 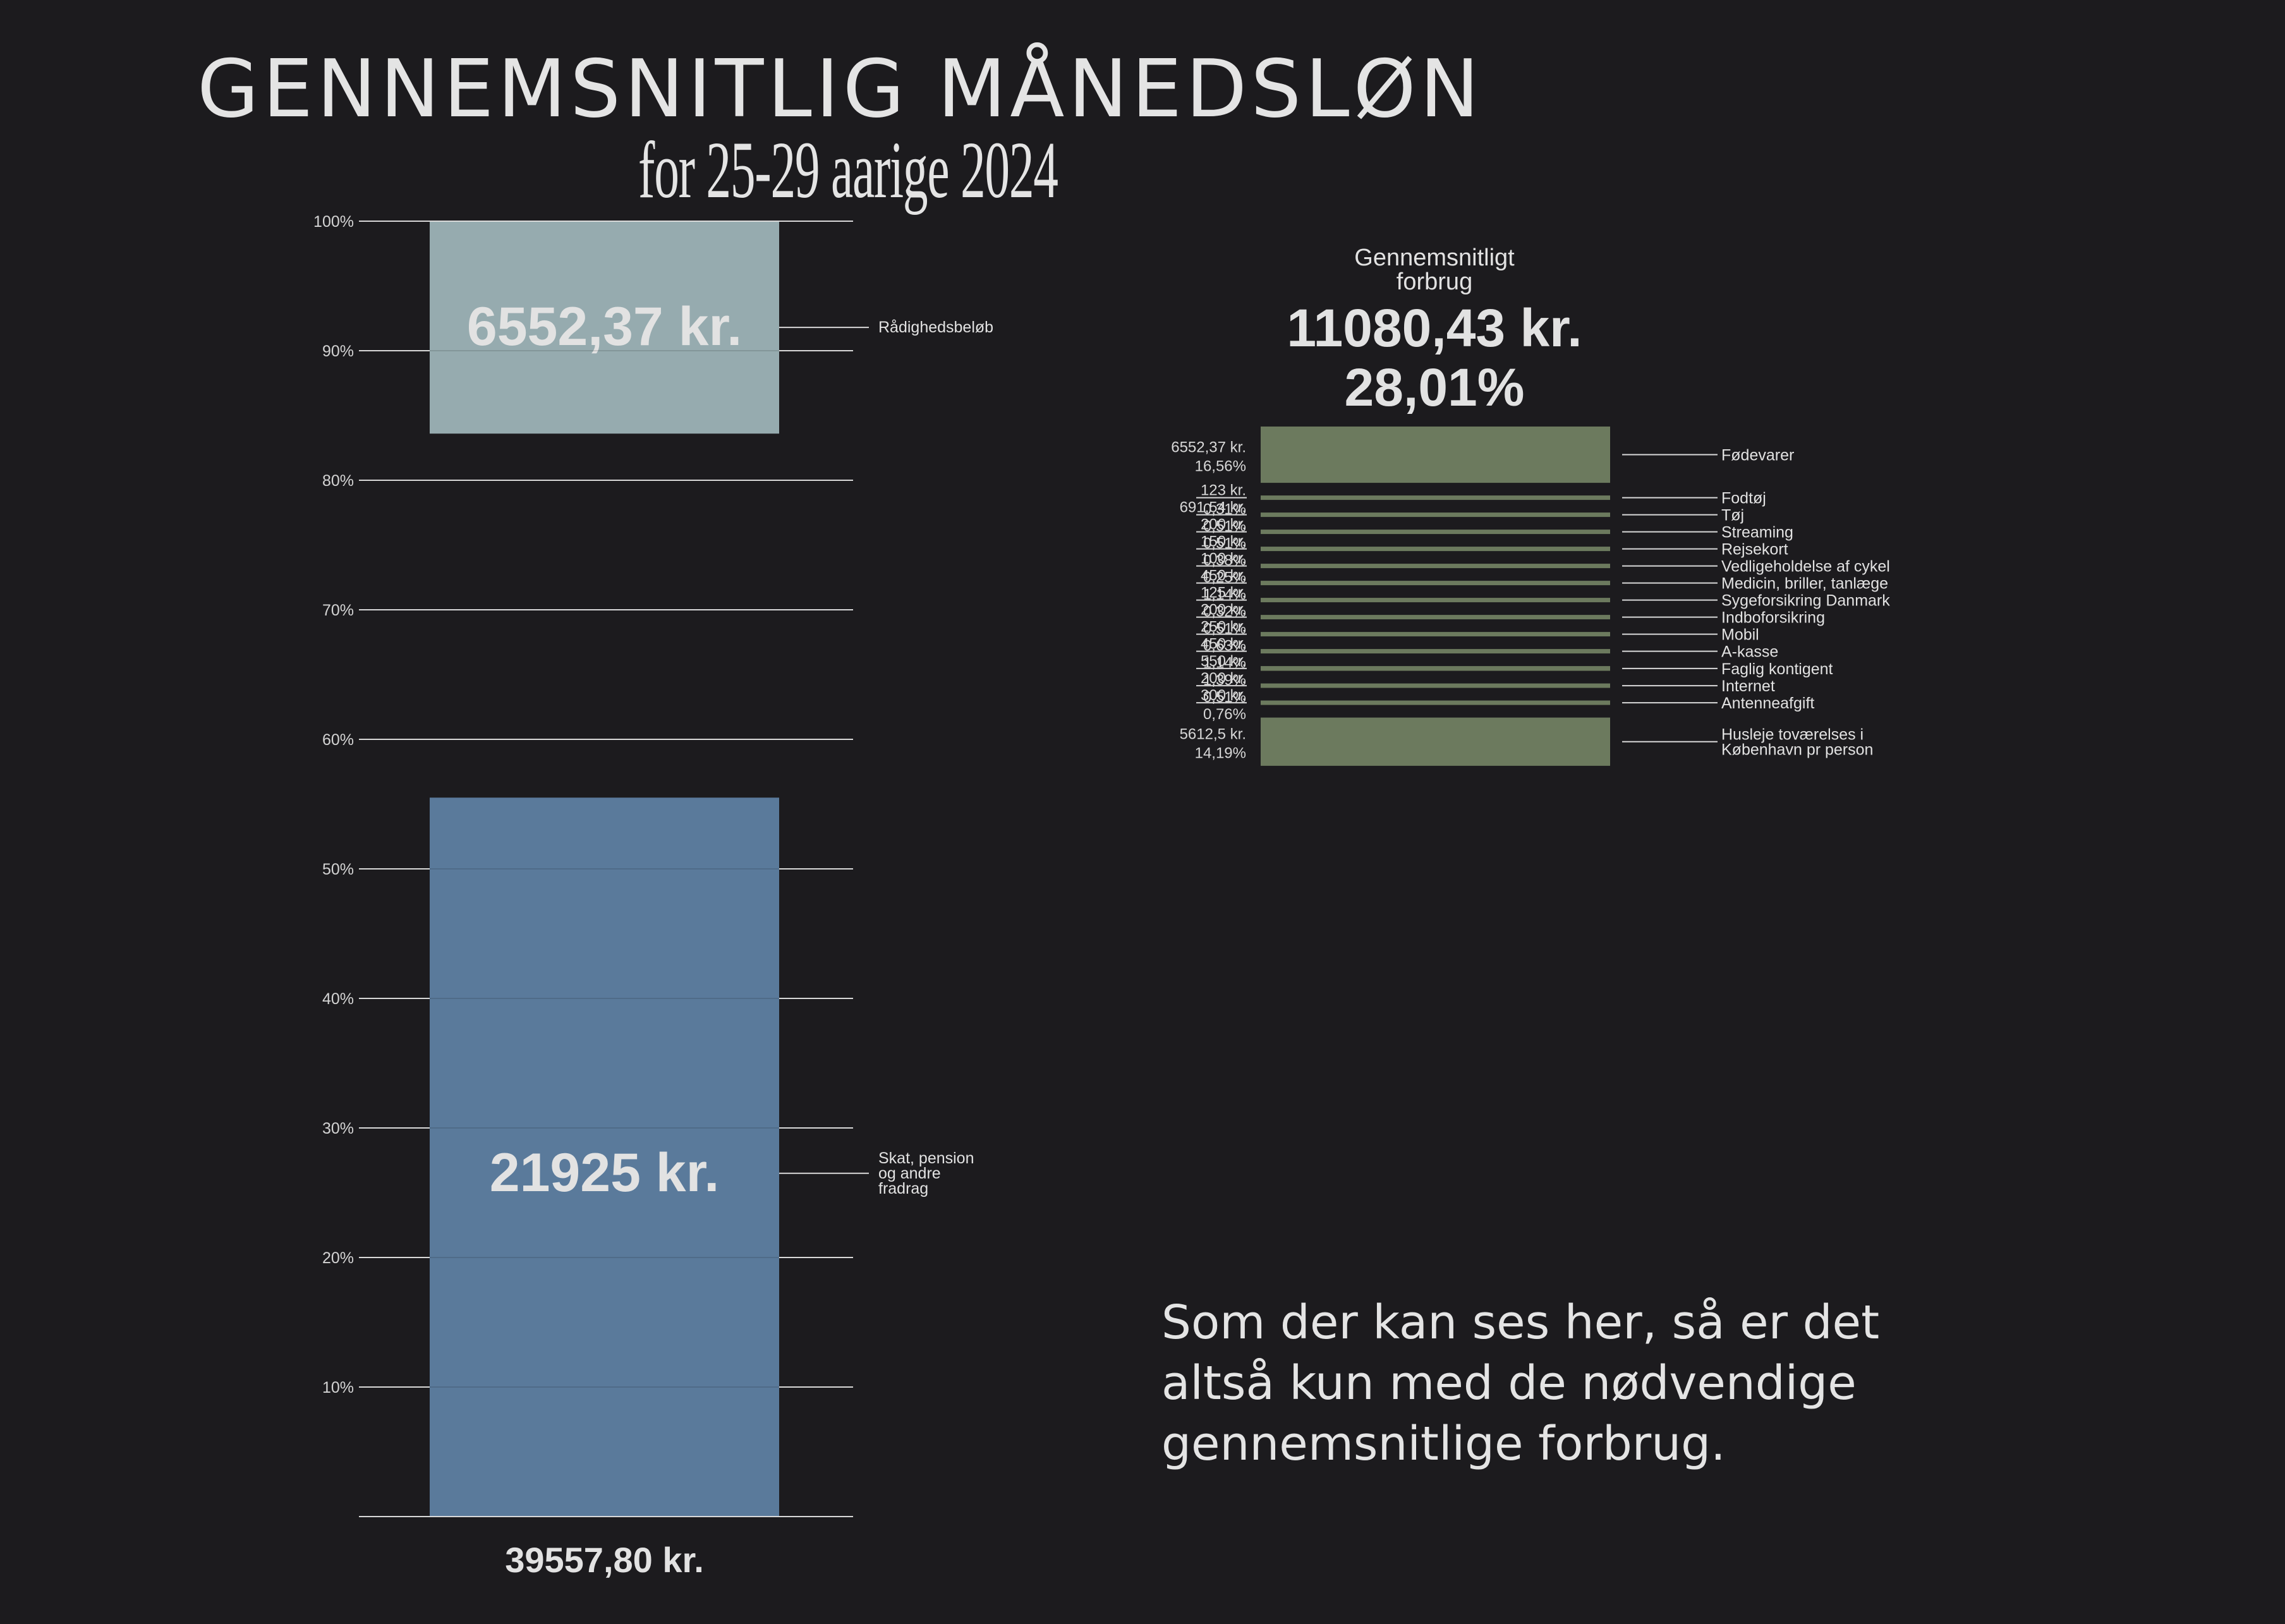 What do you see at coordinates (338, 869) in the screenshot?
I see `salary-y-tick-label: 50%` at bounding box center [338, 869].